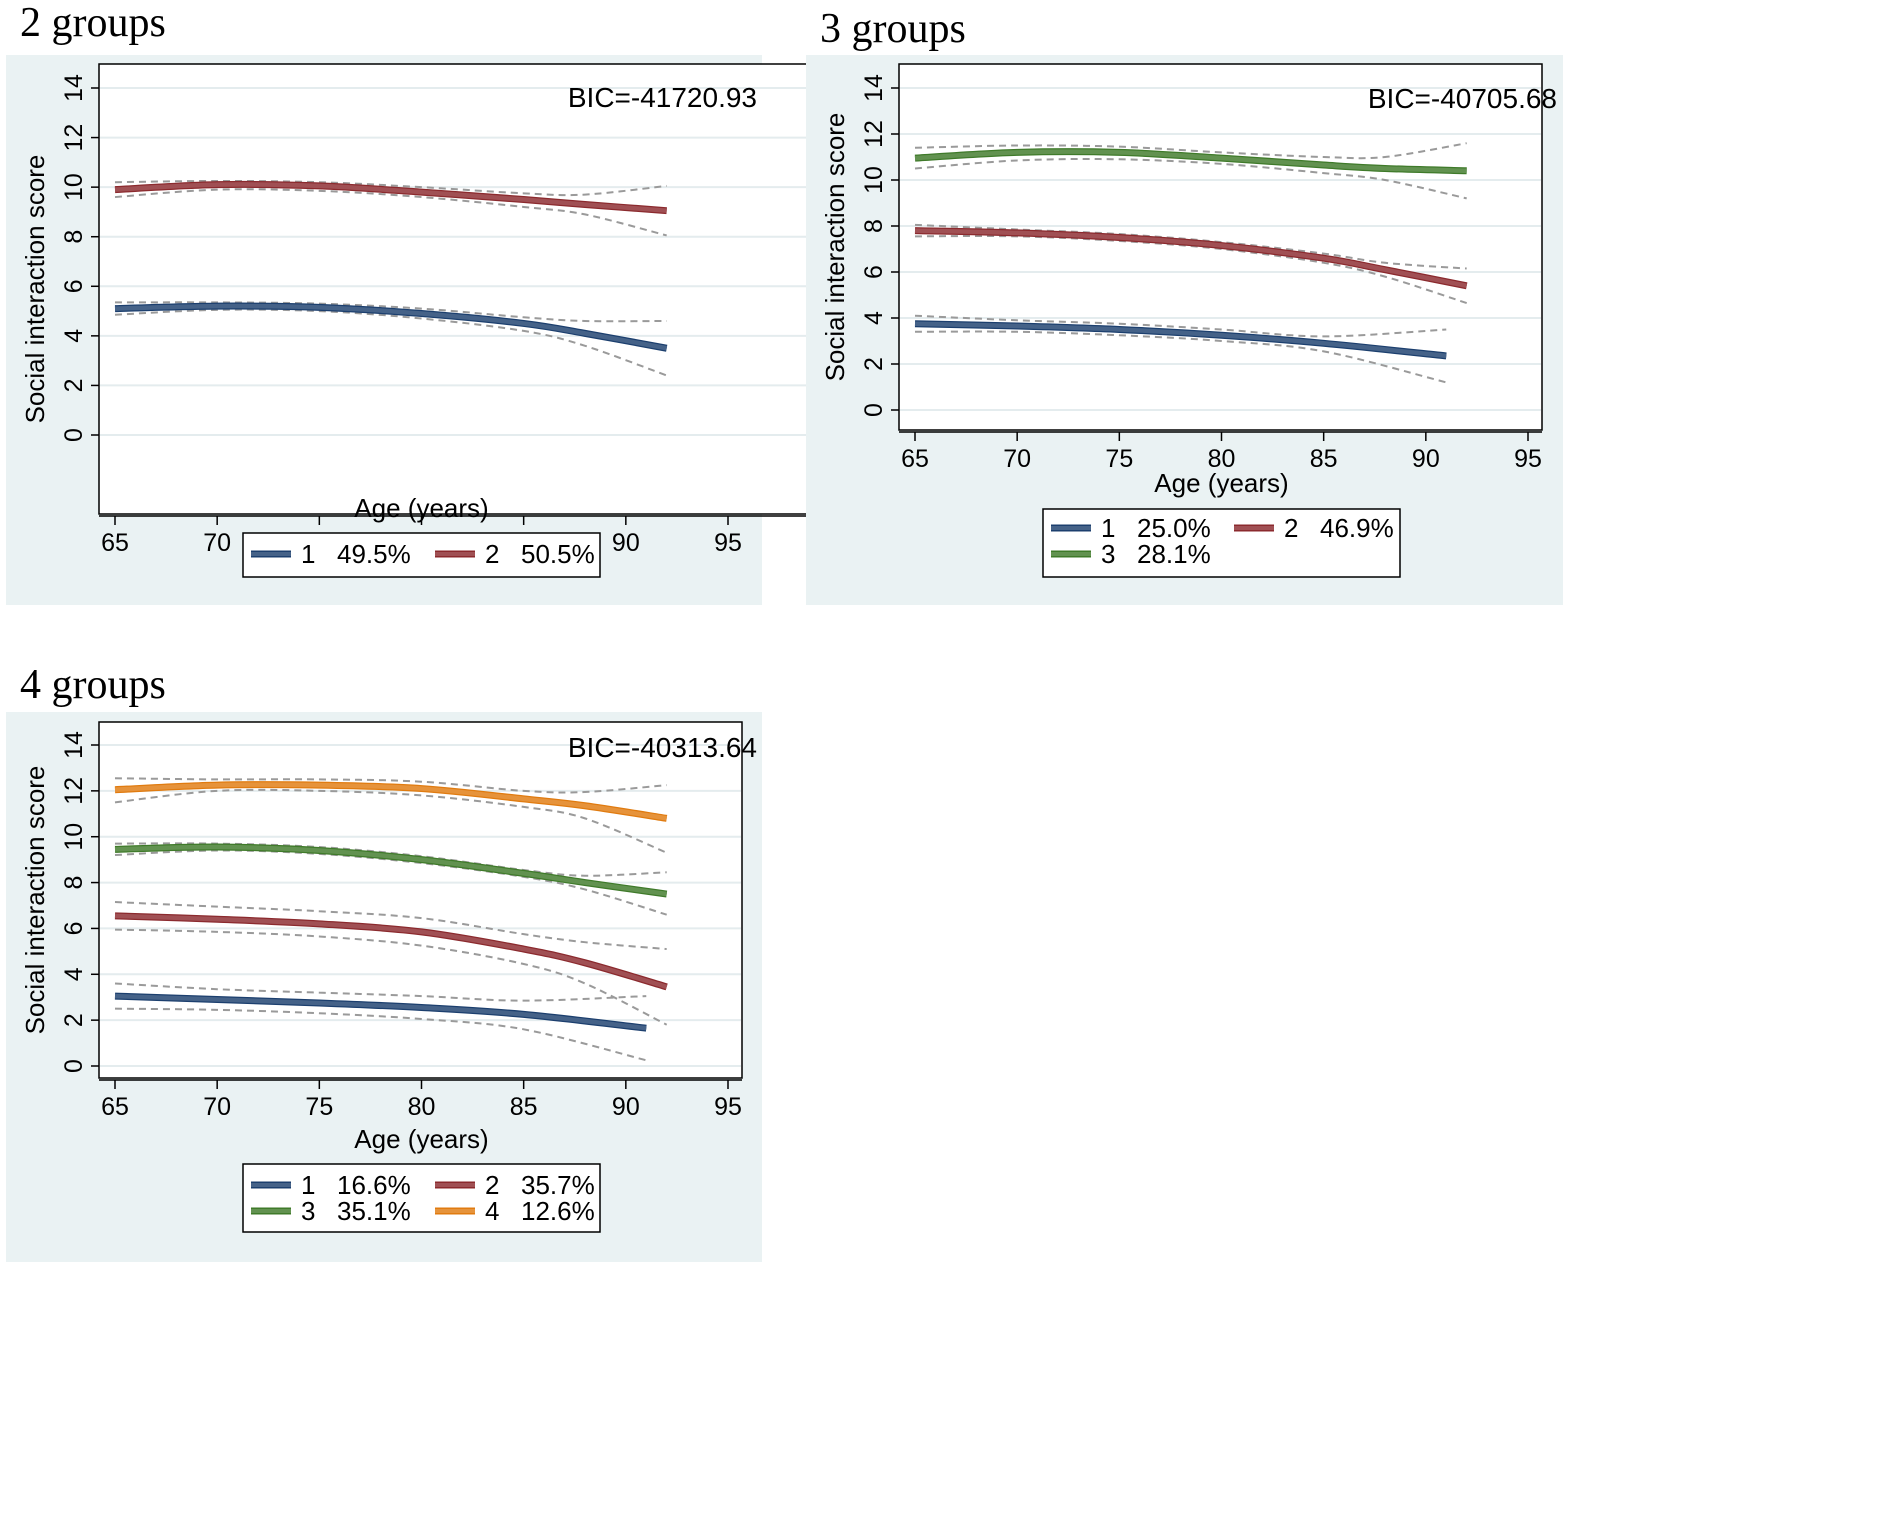 This screenshot has width=1902, height=1537. What do you see at coordinates (893, 29) in the screenshot?
I see `panel-heading: 3 groups` at bounding box center [893, 29].